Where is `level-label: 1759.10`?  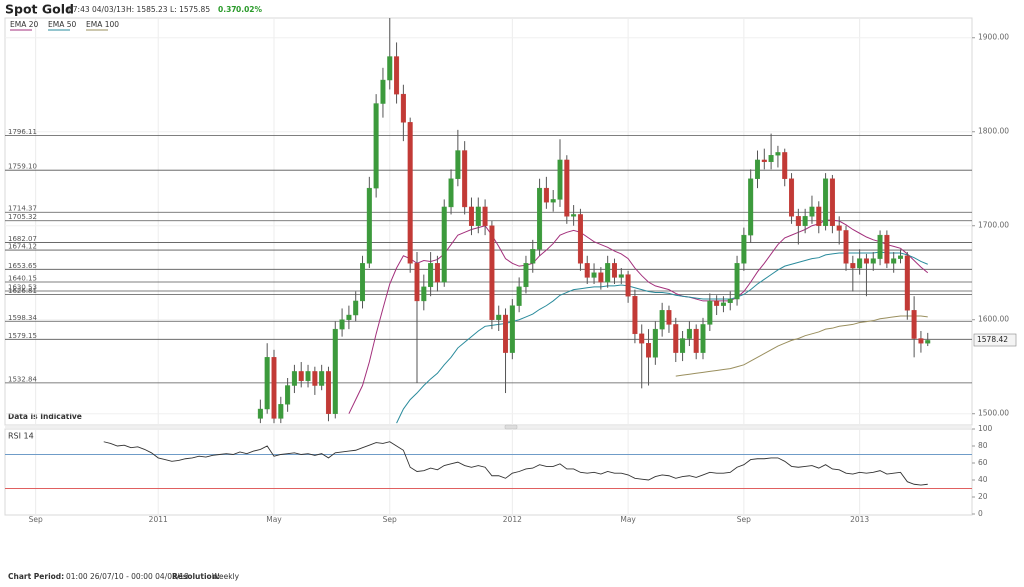 level-label: 1759.10 is located at coordinates (22, 167).